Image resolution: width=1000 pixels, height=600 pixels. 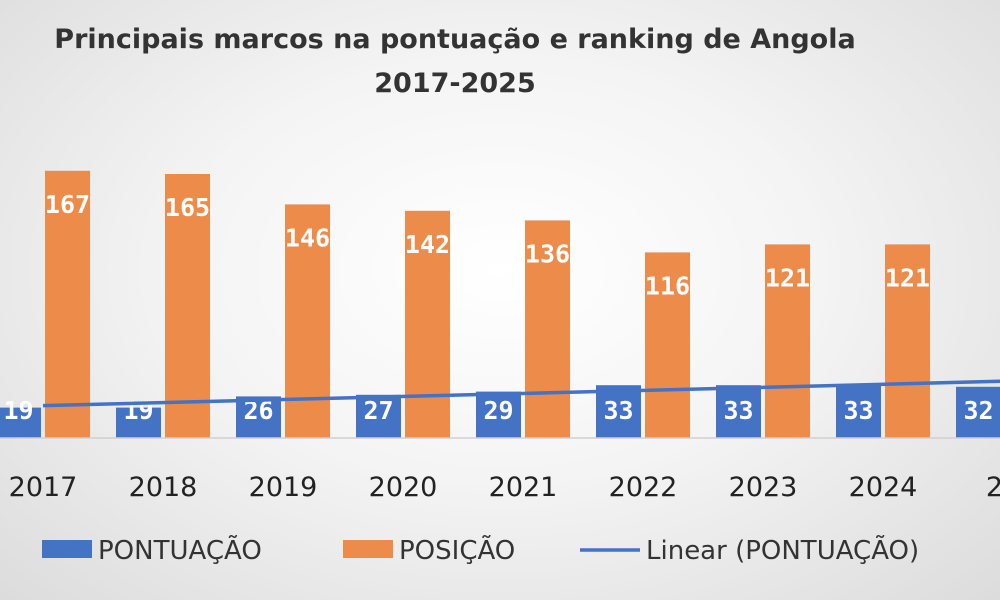 I want to click on bar-pontuacao-2019, so click(x=258, y=417).